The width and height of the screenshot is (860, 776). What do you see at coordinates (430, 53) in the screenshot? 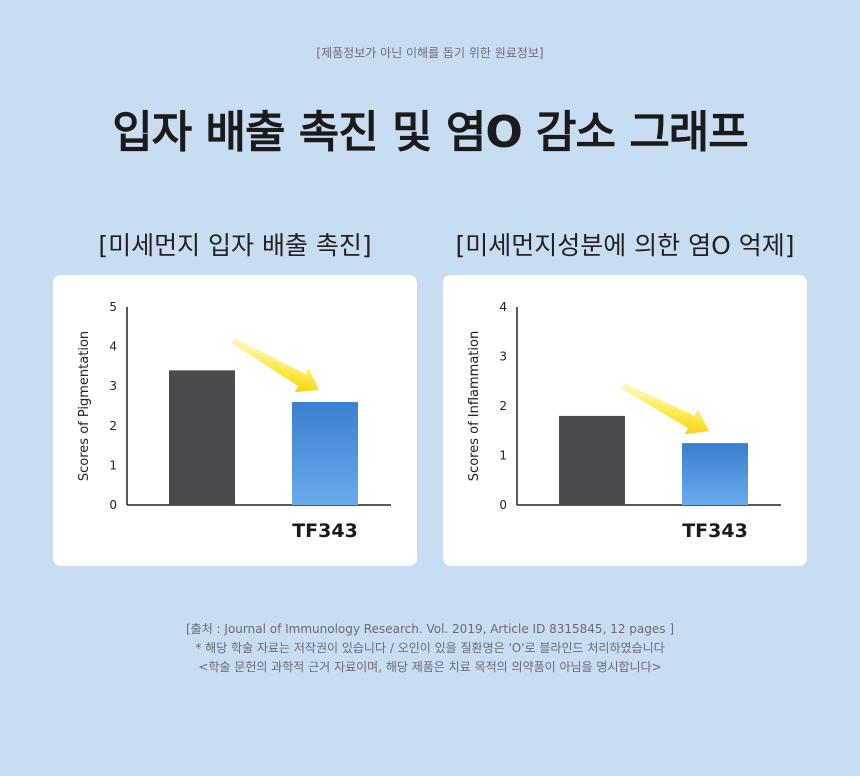
I see `top-disclaimer: [제품정보가 아닌 이해를 돕기 위한 원료정보]` at bounding box center [430, 53].